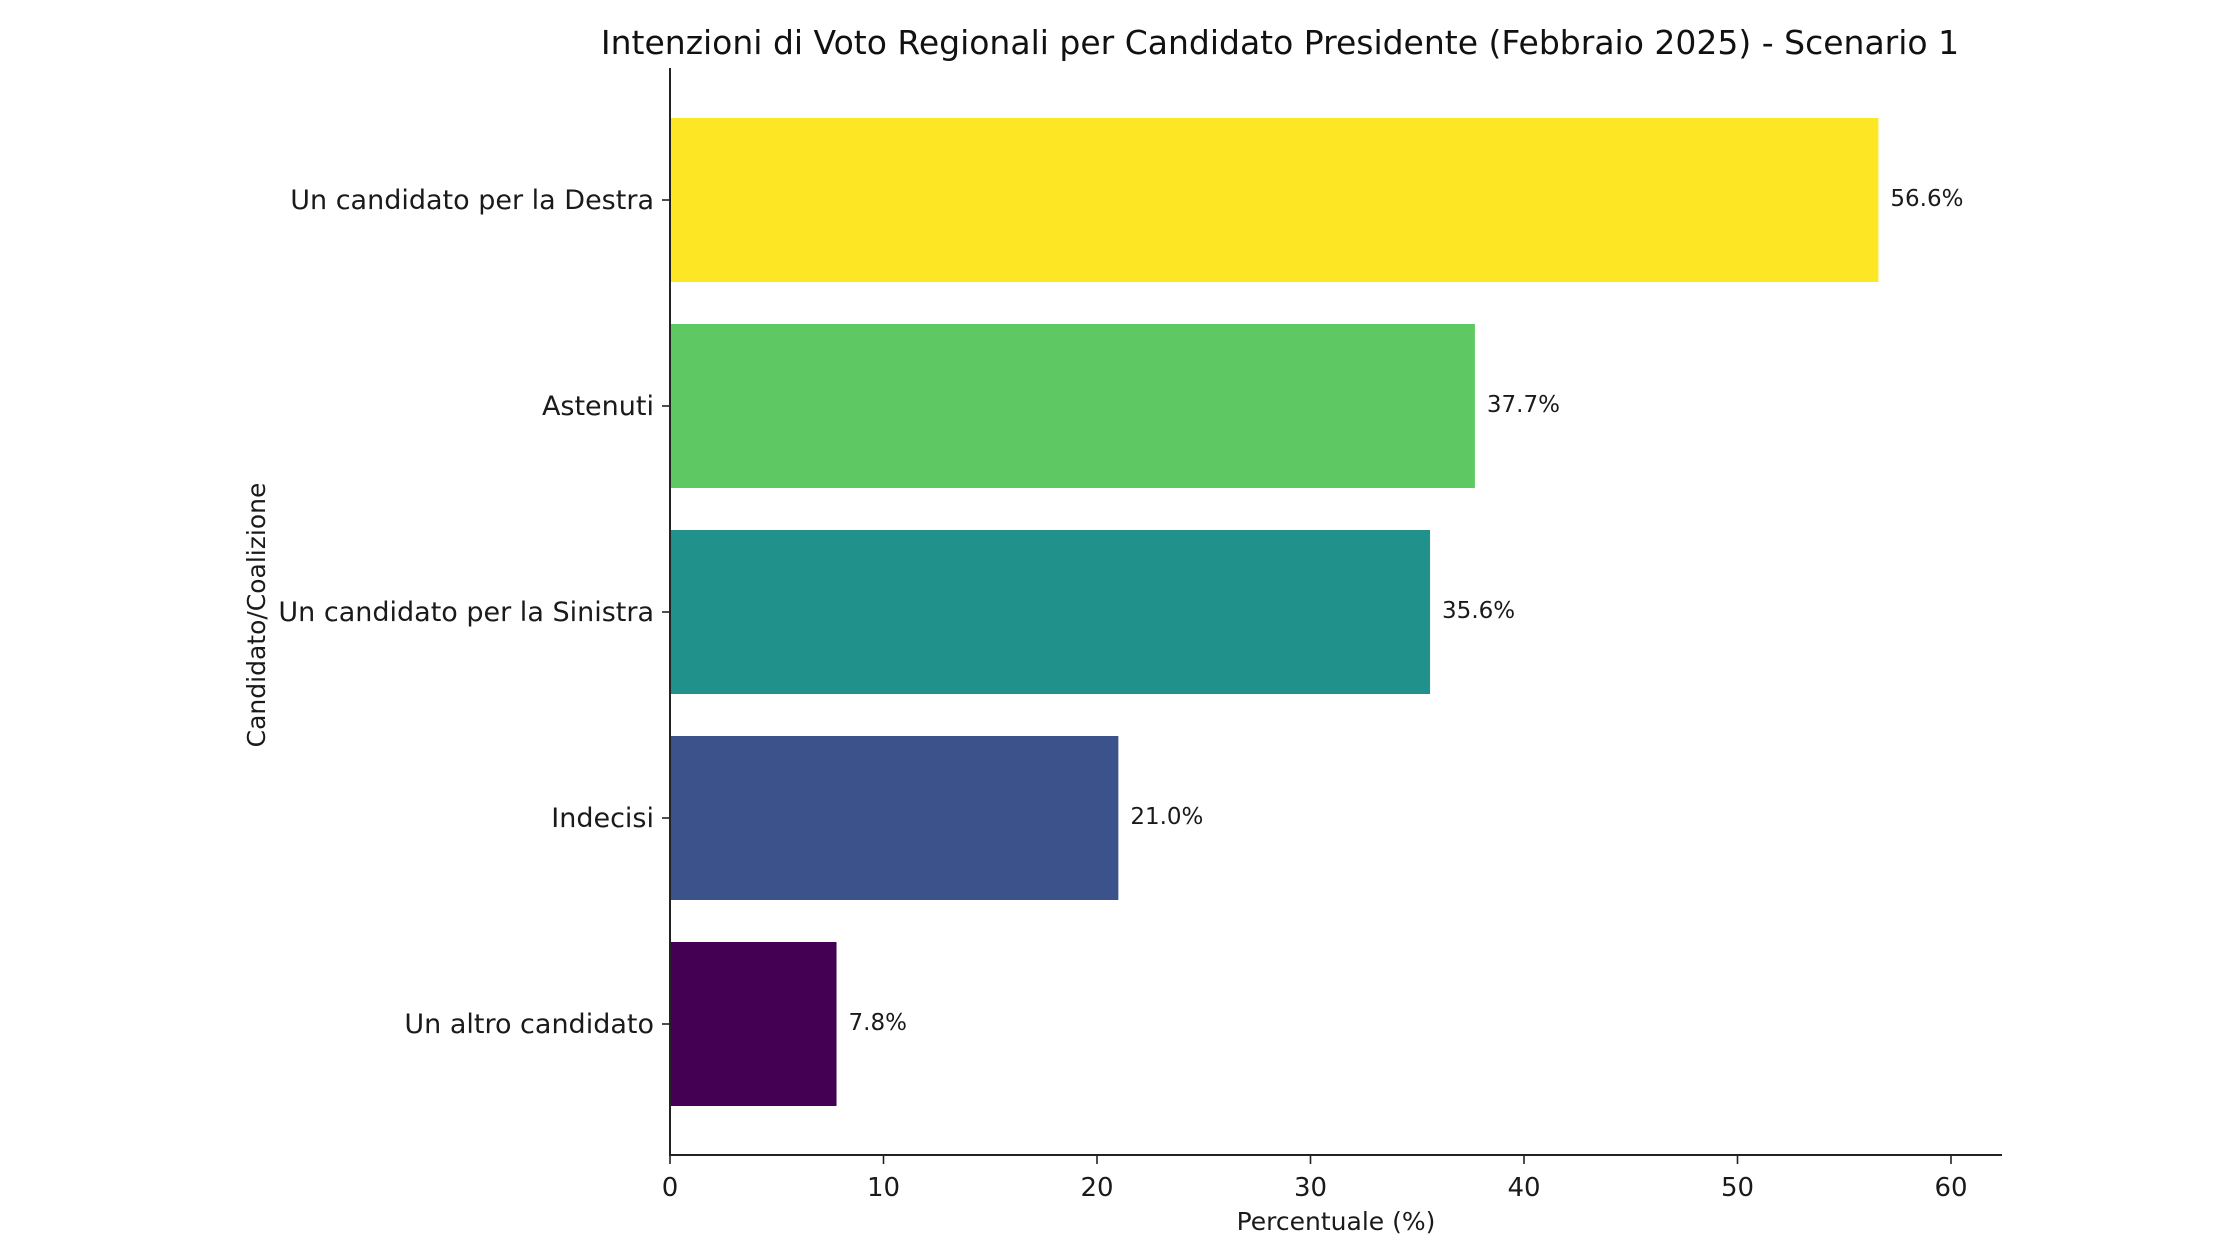  I want to click on x-tick-label: 0, so click(670, 1188).